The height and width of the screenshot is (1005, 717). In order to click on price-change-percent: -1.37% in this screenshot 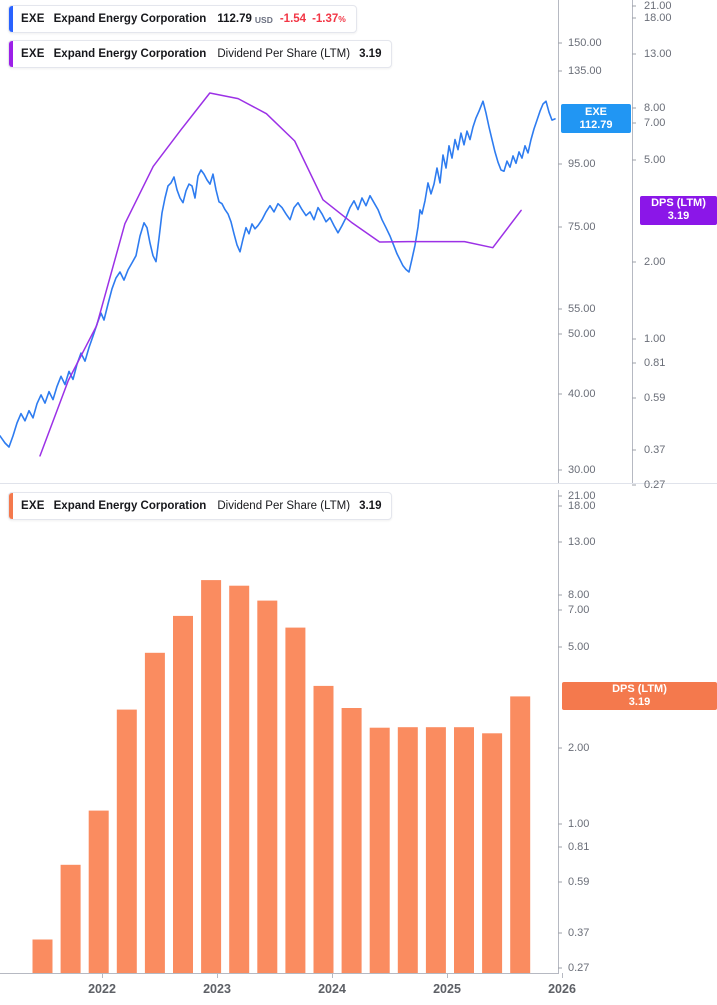, I will do `click(329, 19)`.